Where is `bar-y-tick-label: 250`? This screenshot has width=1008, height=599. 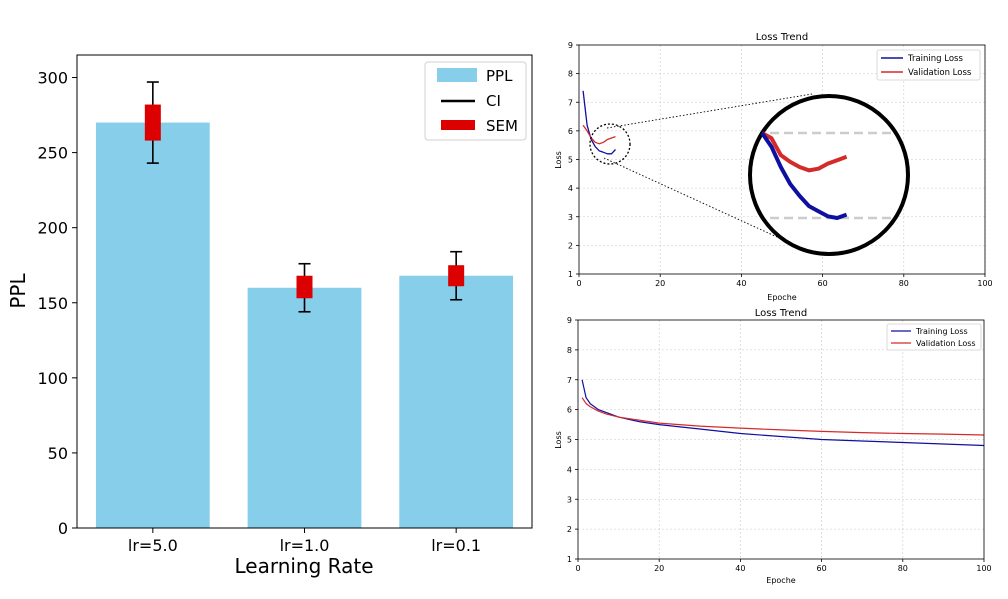 bar-y-tick-label: 250 is located at coordinates (52, 153).